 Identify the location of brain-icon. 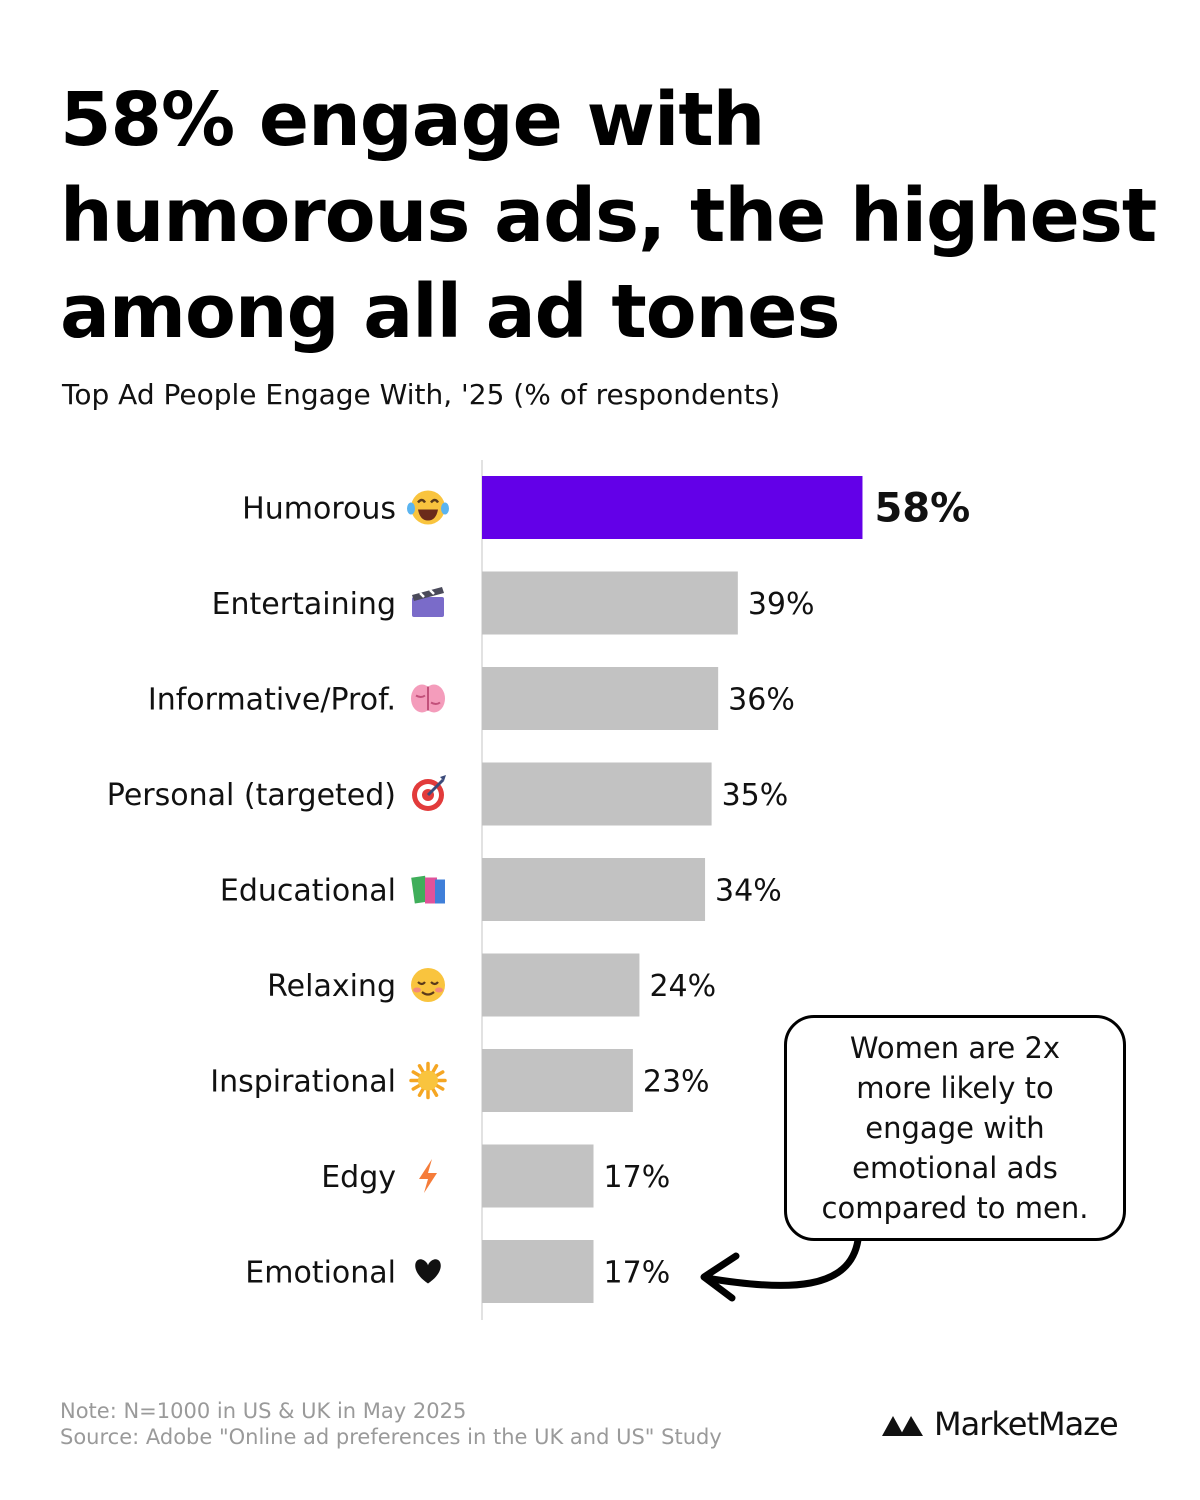
(428, 698).